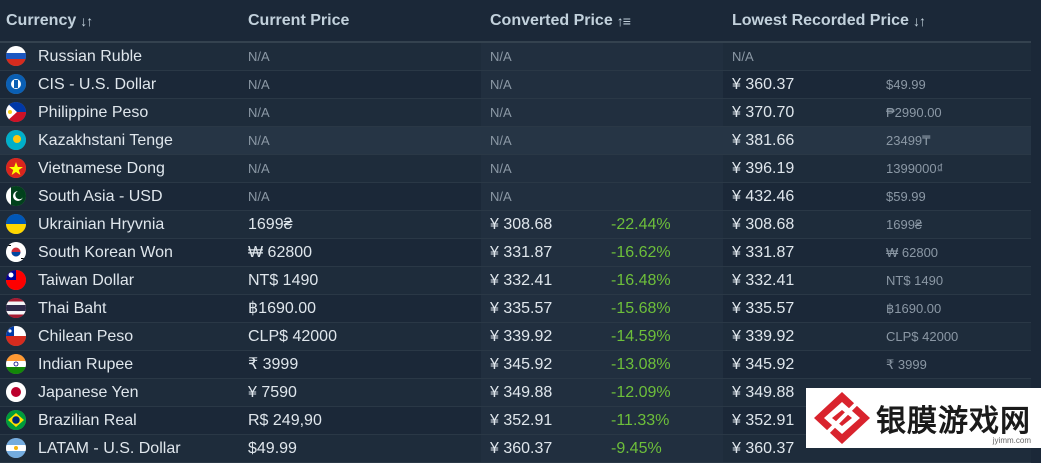  Describe the element at coordinates (285, 420) in the screenshot. I see `current-price: R$ 249,90` at that location.